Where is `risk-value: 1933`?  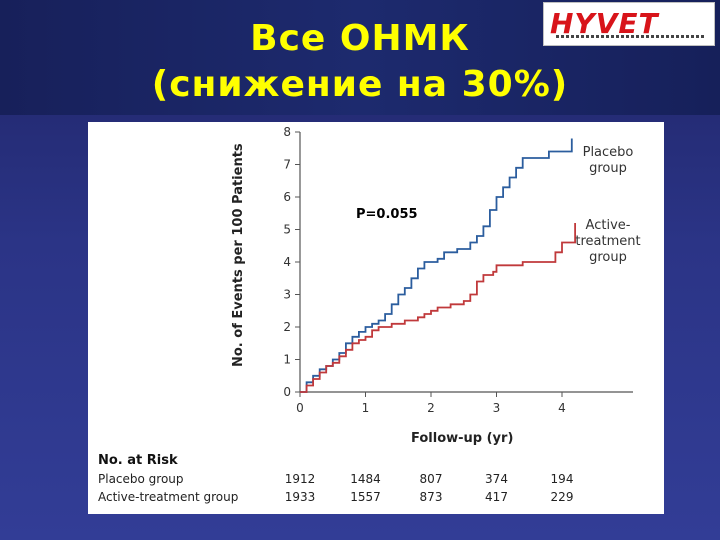 risk-value: 1933 is located at coordinates (300, 497).